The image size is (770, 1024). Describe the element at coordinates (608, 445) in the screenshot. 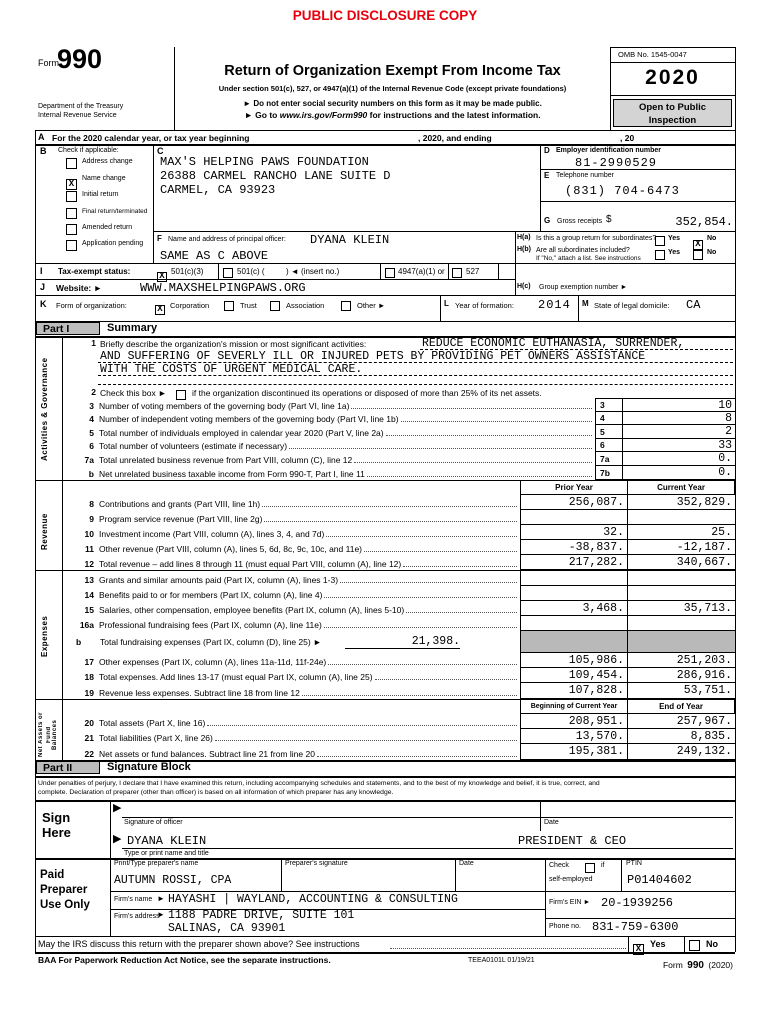

I see `row-box-number: 6` at that location.